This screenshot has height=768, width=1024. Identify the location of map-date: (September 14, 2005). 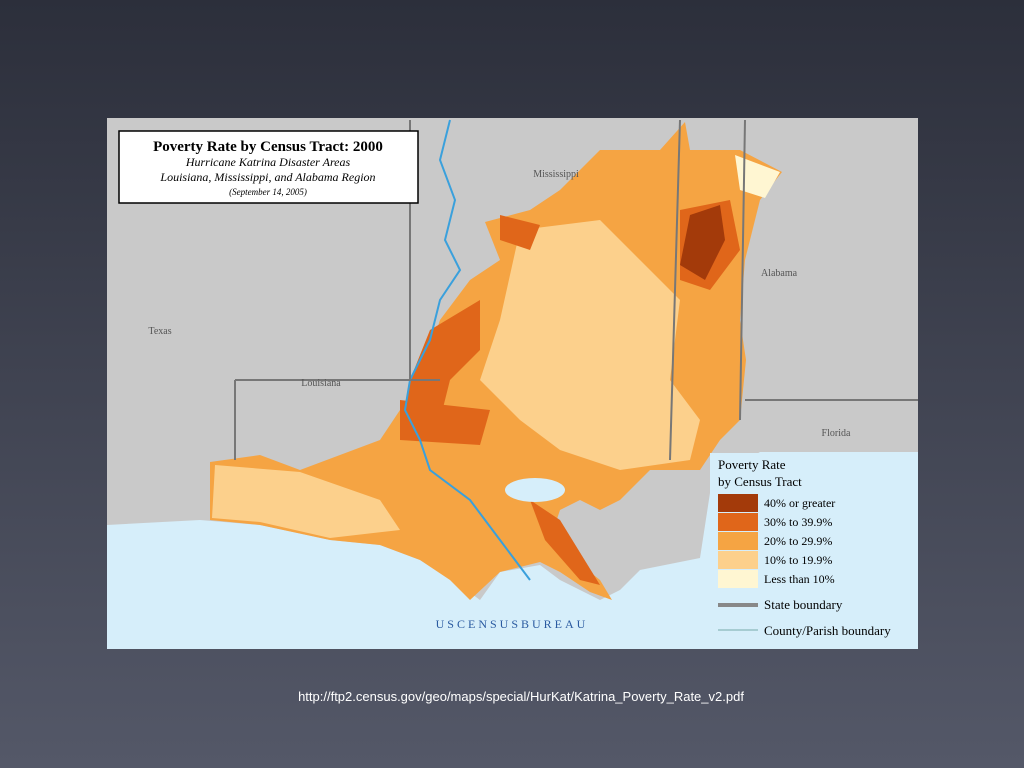
(268, 192).